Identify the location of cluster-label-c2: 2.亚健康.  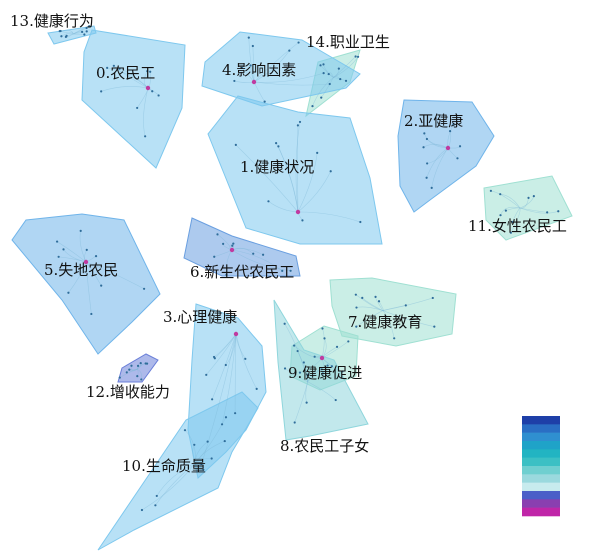
(433, 121).